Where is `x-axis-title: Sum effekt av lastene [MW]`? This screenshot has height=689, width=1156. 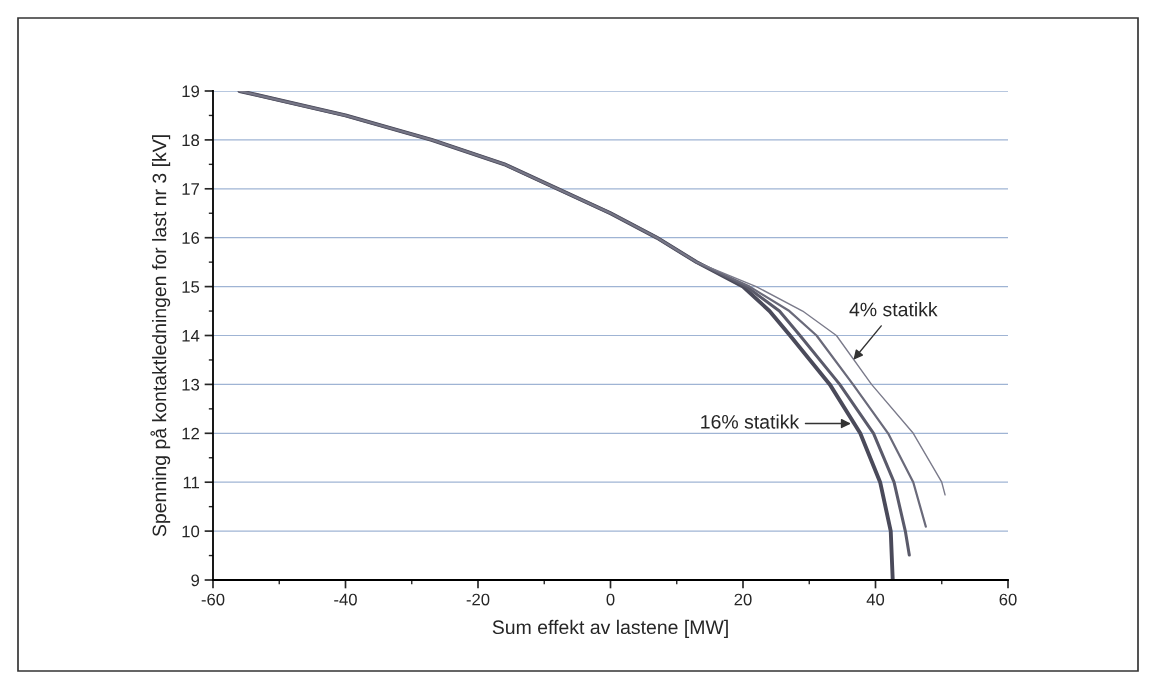 x-axis-title: Sum effekt av lastene [MW] is located at coordinates (610, 628).